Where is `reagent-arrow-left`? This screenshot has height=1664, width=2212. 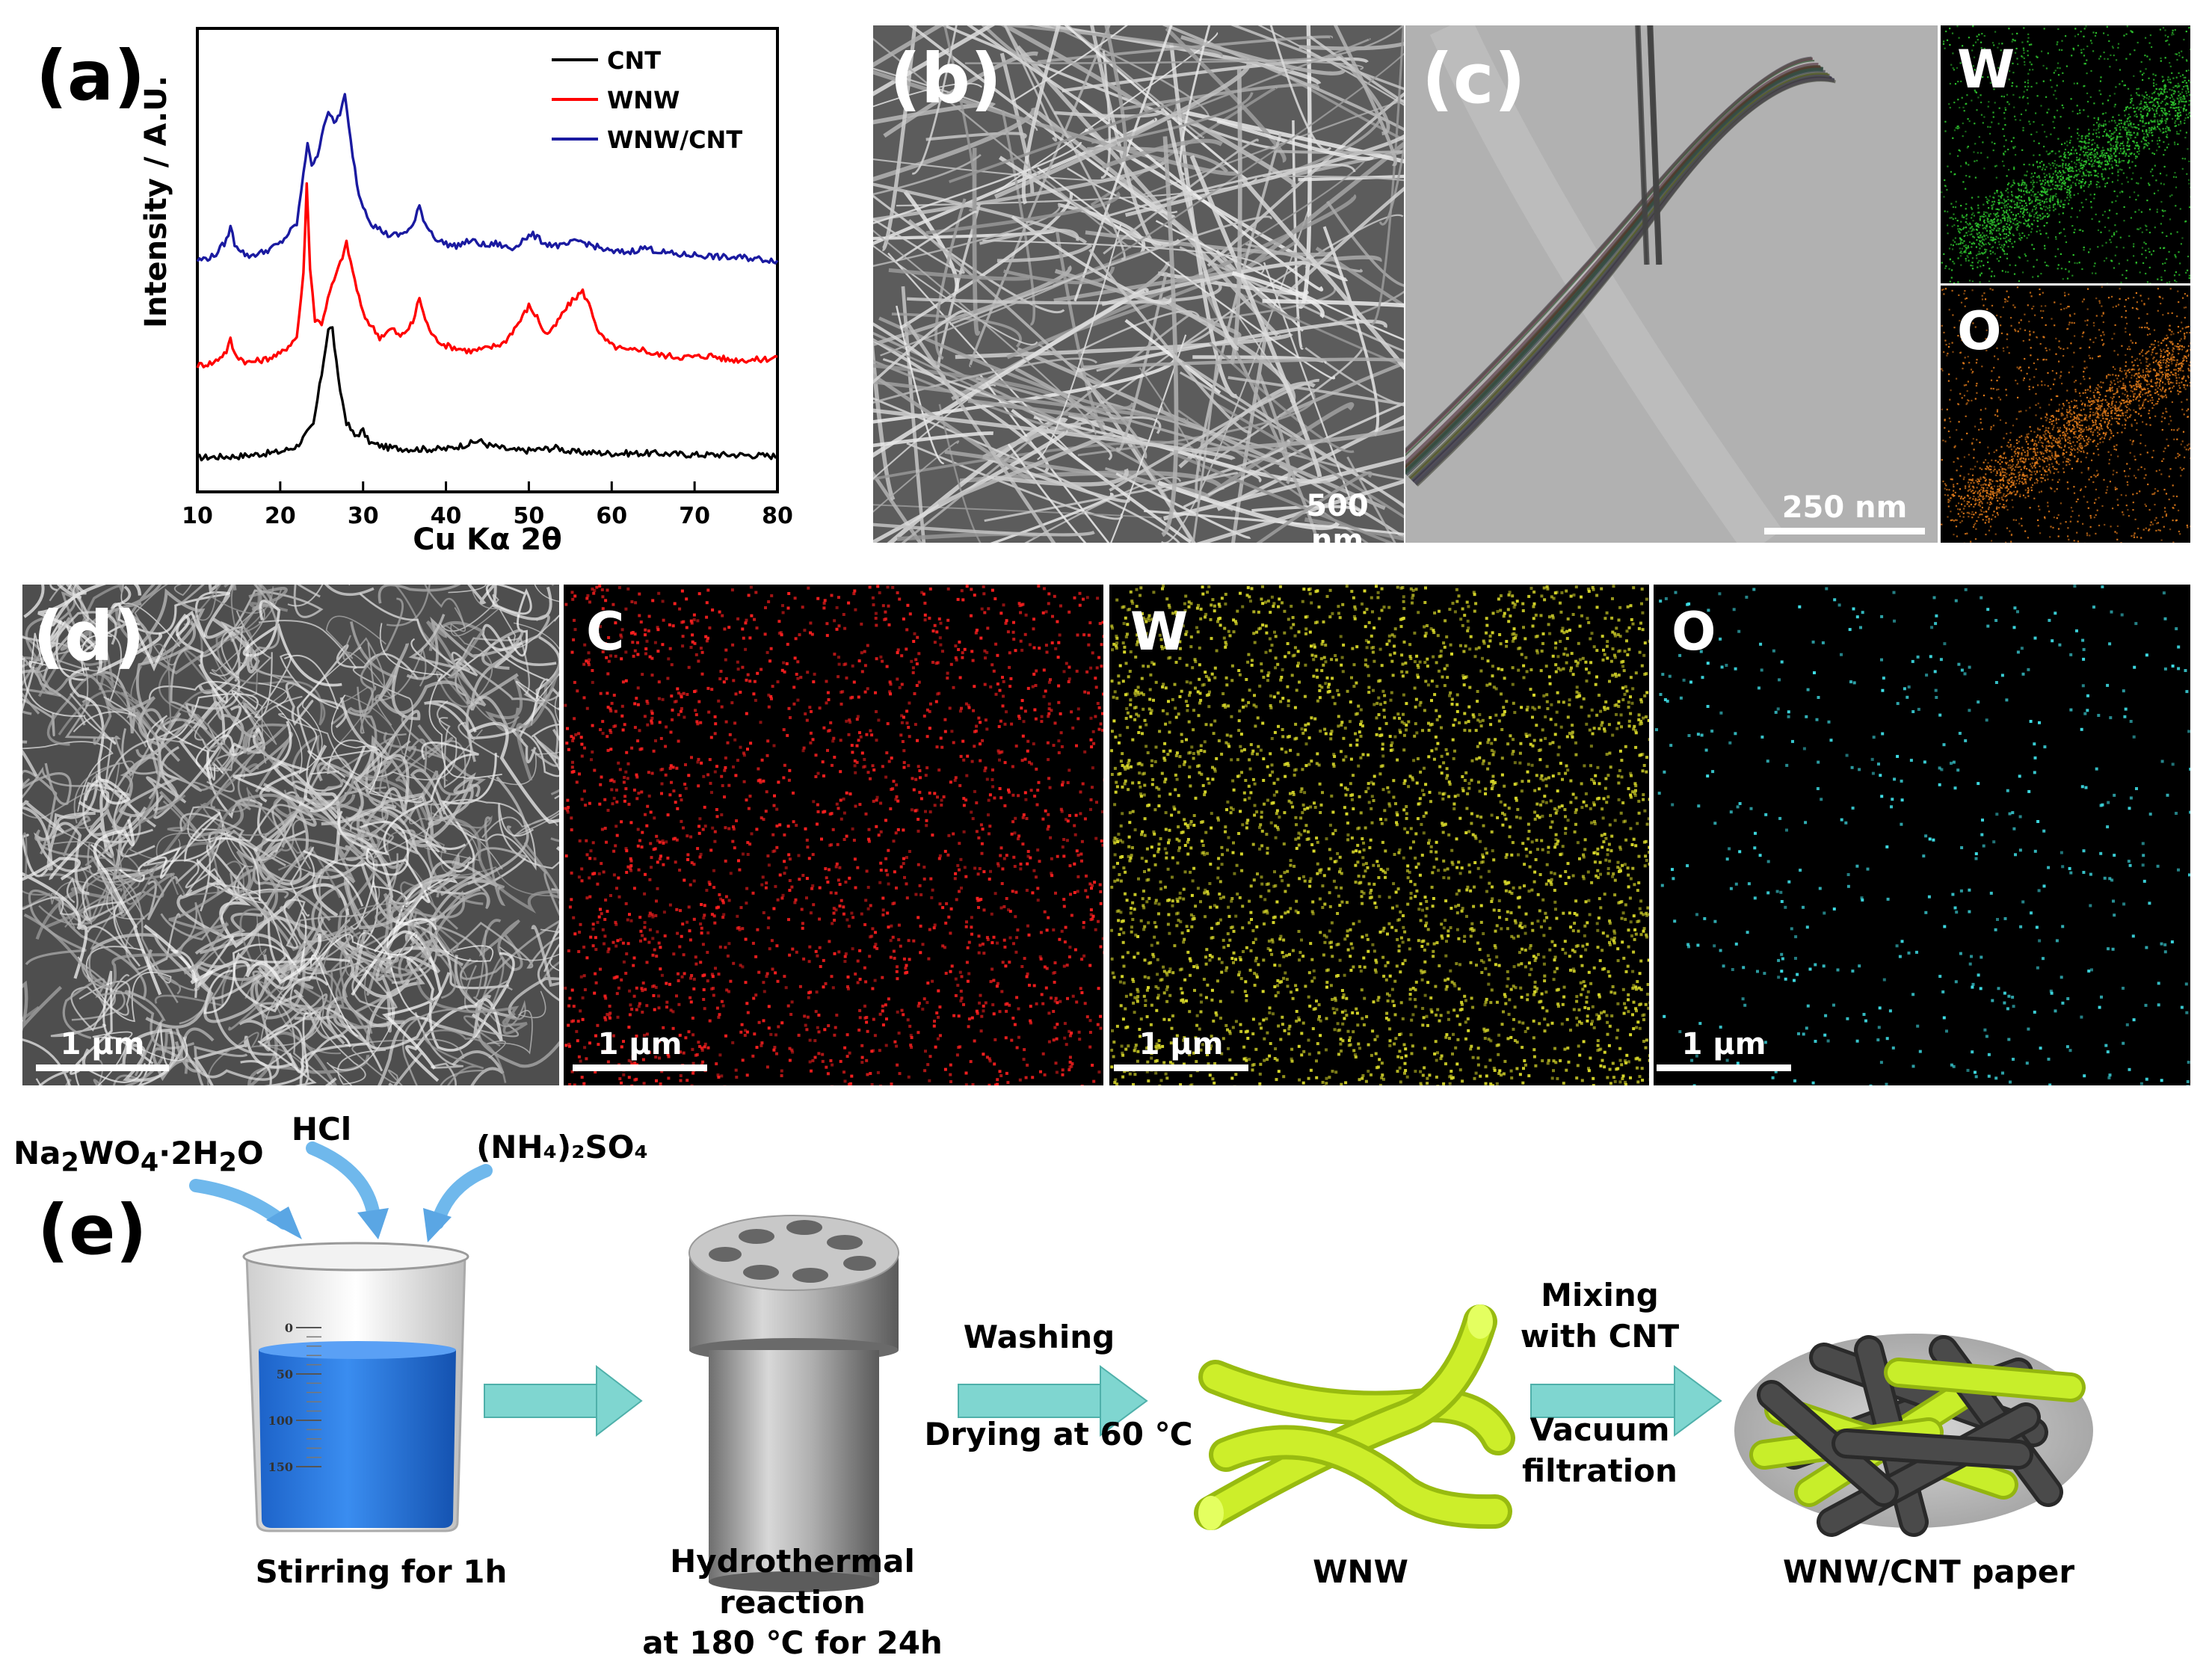 reagent-arrow-left is located at coordinates (249, 1212).